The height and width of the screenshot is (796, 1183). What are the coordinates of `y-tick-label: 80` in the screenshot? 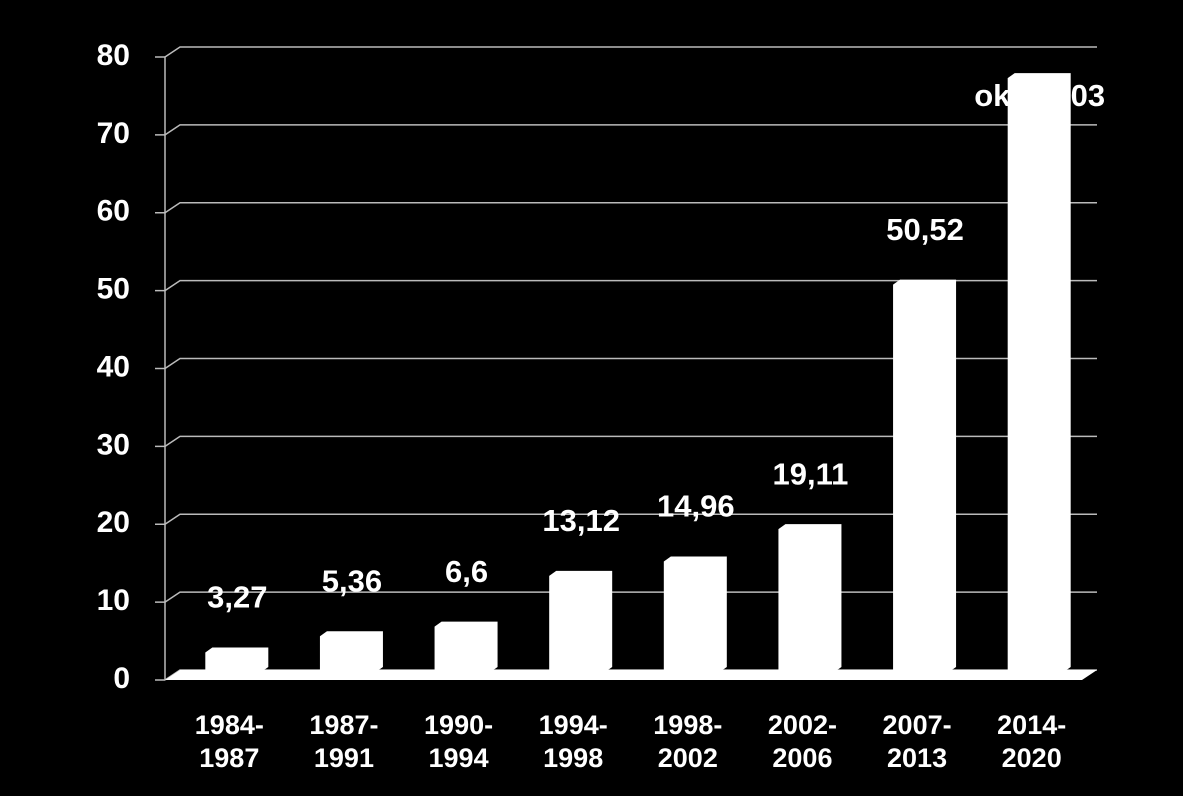 It's located at (113, 55).